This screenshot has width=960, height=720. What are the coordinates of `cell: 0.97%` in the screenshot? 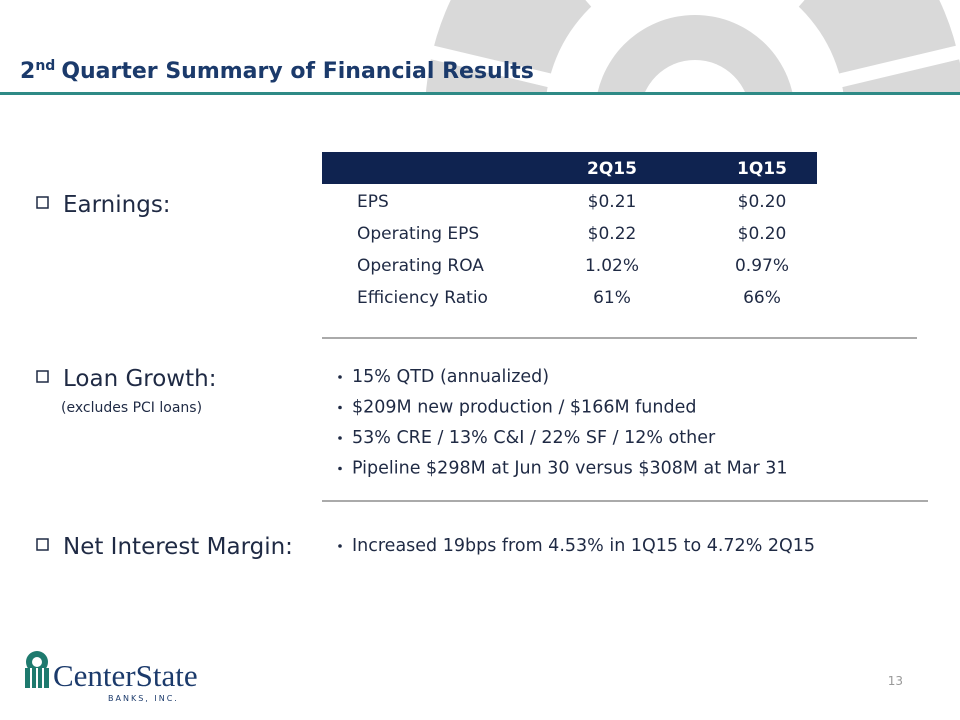 It's located at (762, 266).